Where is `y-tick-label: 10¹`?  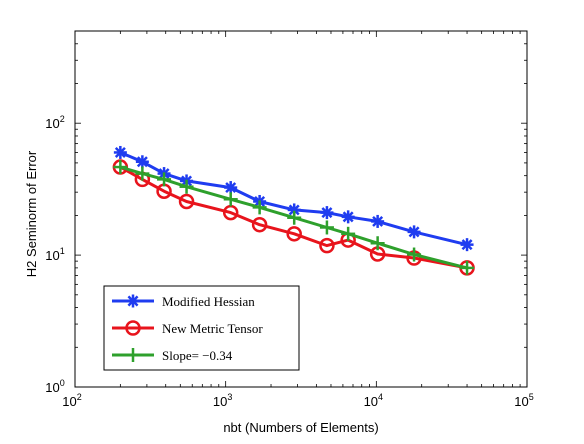 y-tick-label: 10¹ is located at coordinates (54, 254).